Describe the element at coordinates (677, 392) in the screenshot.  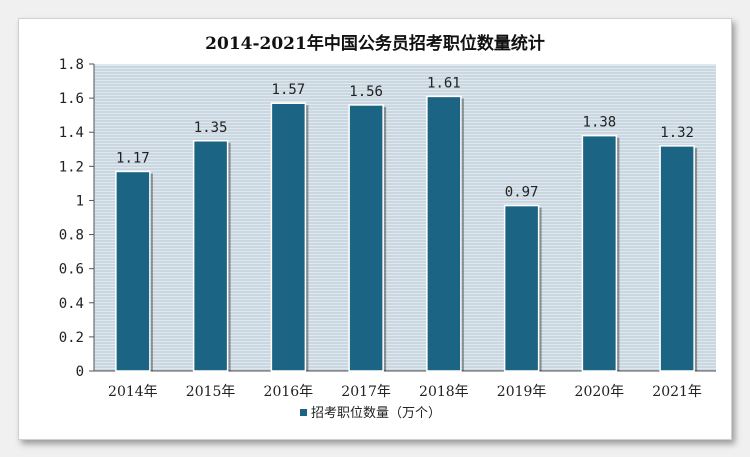
I see `x-tick-label: 2021年` at that location.